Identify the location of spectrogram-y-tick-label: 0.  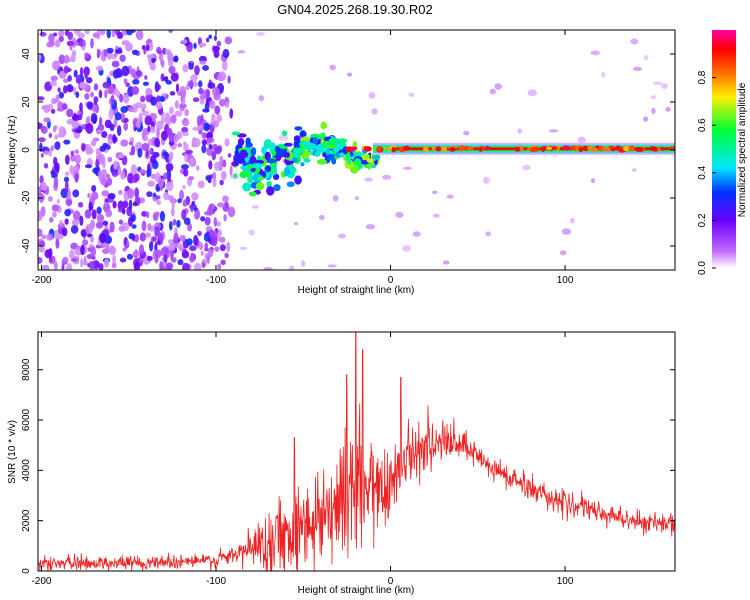
(26, 150).